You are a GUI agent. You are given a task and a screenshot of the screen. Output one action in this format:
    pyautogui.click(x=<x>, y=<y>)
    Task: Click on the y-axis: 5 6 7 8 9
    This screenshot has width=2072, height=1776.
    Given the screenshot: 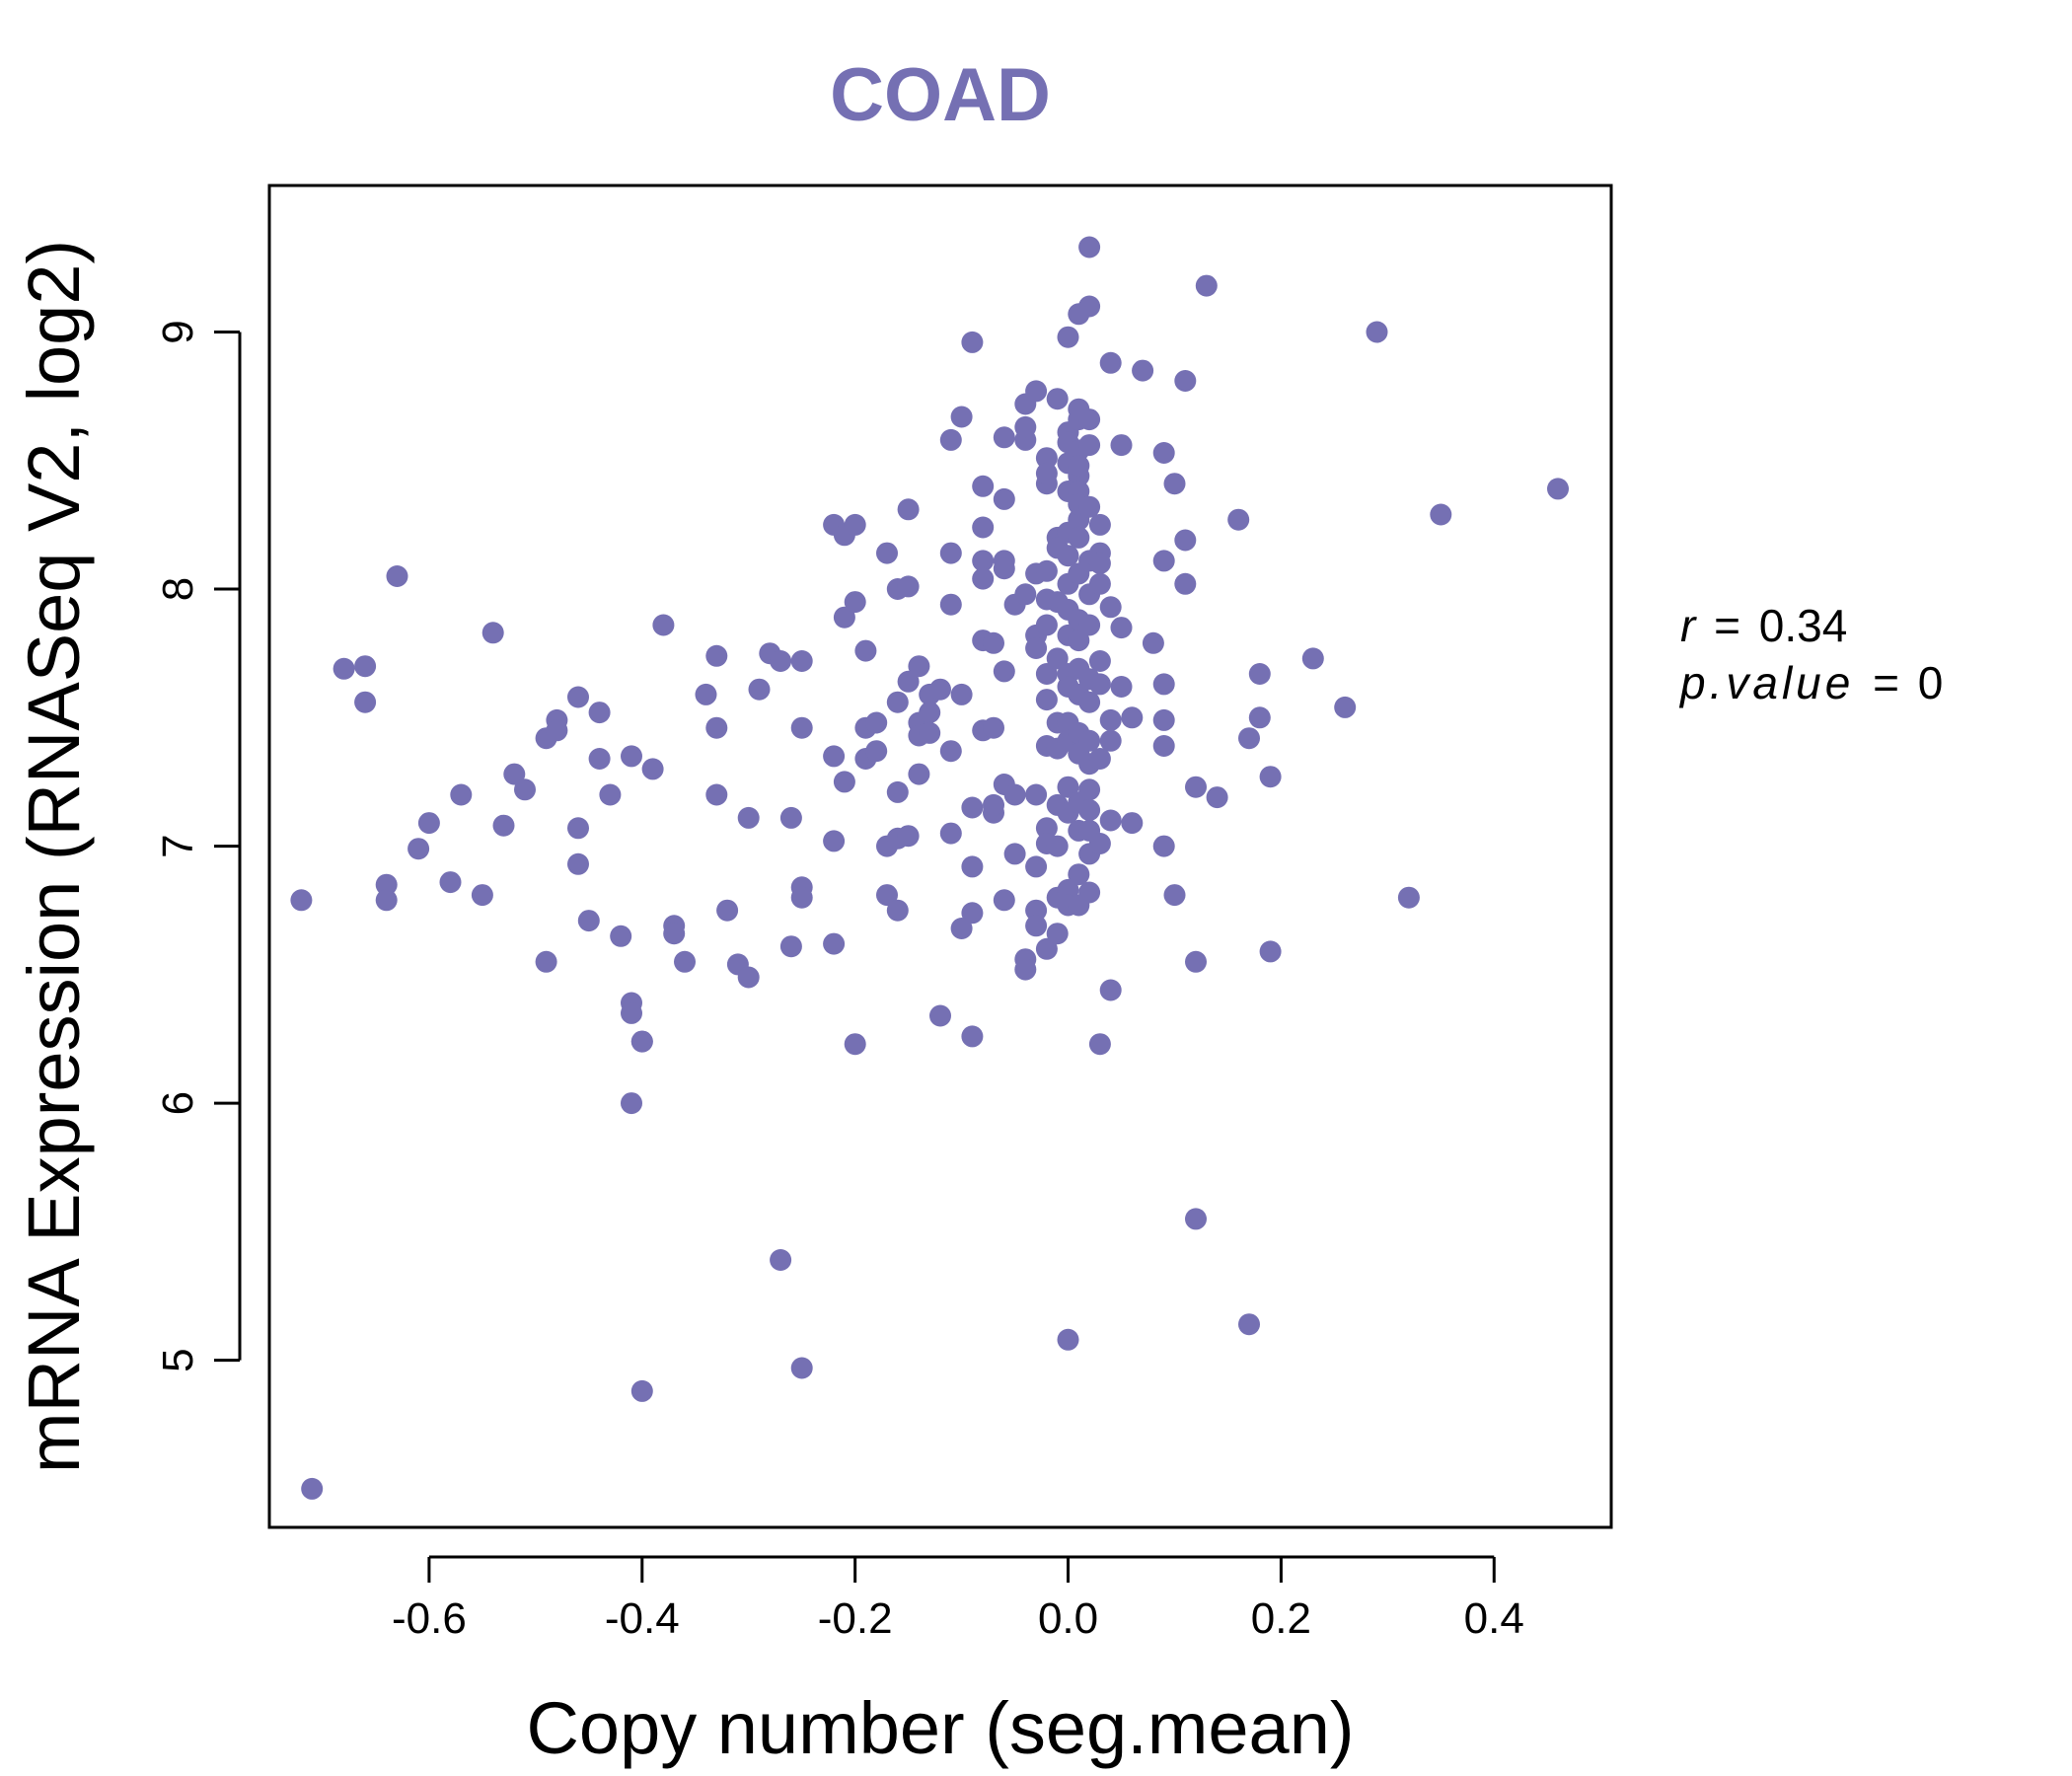 What is the action you would take?
    pyautogui.click(x=198, y=846)
    